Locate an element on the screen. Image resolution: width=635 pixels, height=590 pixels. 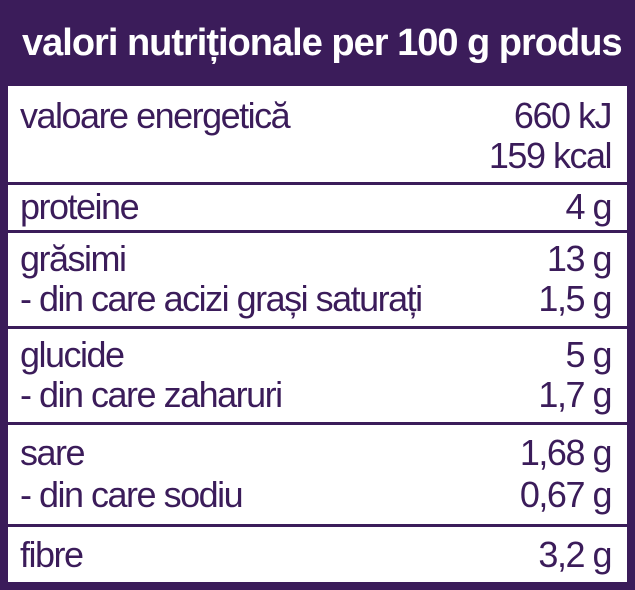
carbs-row: glucide 5 g is located at coordinates (316, 354).